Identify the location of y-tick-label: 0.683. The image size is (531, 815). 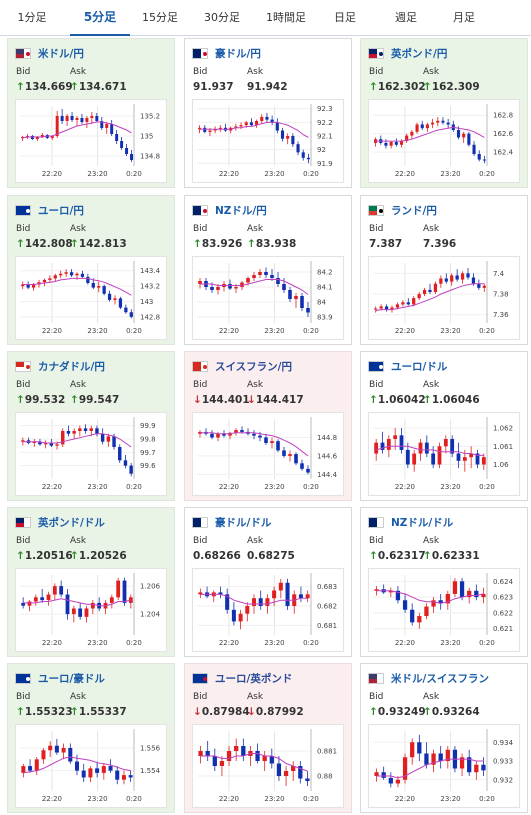
(327, 587).